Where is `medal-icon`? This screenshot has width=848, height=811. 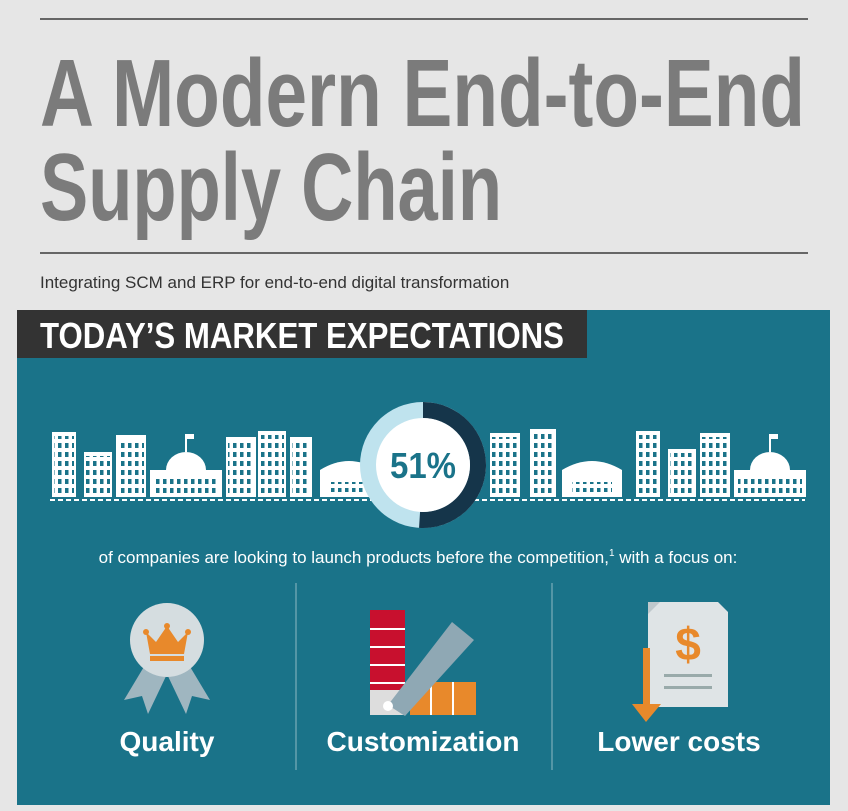 medal-icon is located at coordinates (167, 658).